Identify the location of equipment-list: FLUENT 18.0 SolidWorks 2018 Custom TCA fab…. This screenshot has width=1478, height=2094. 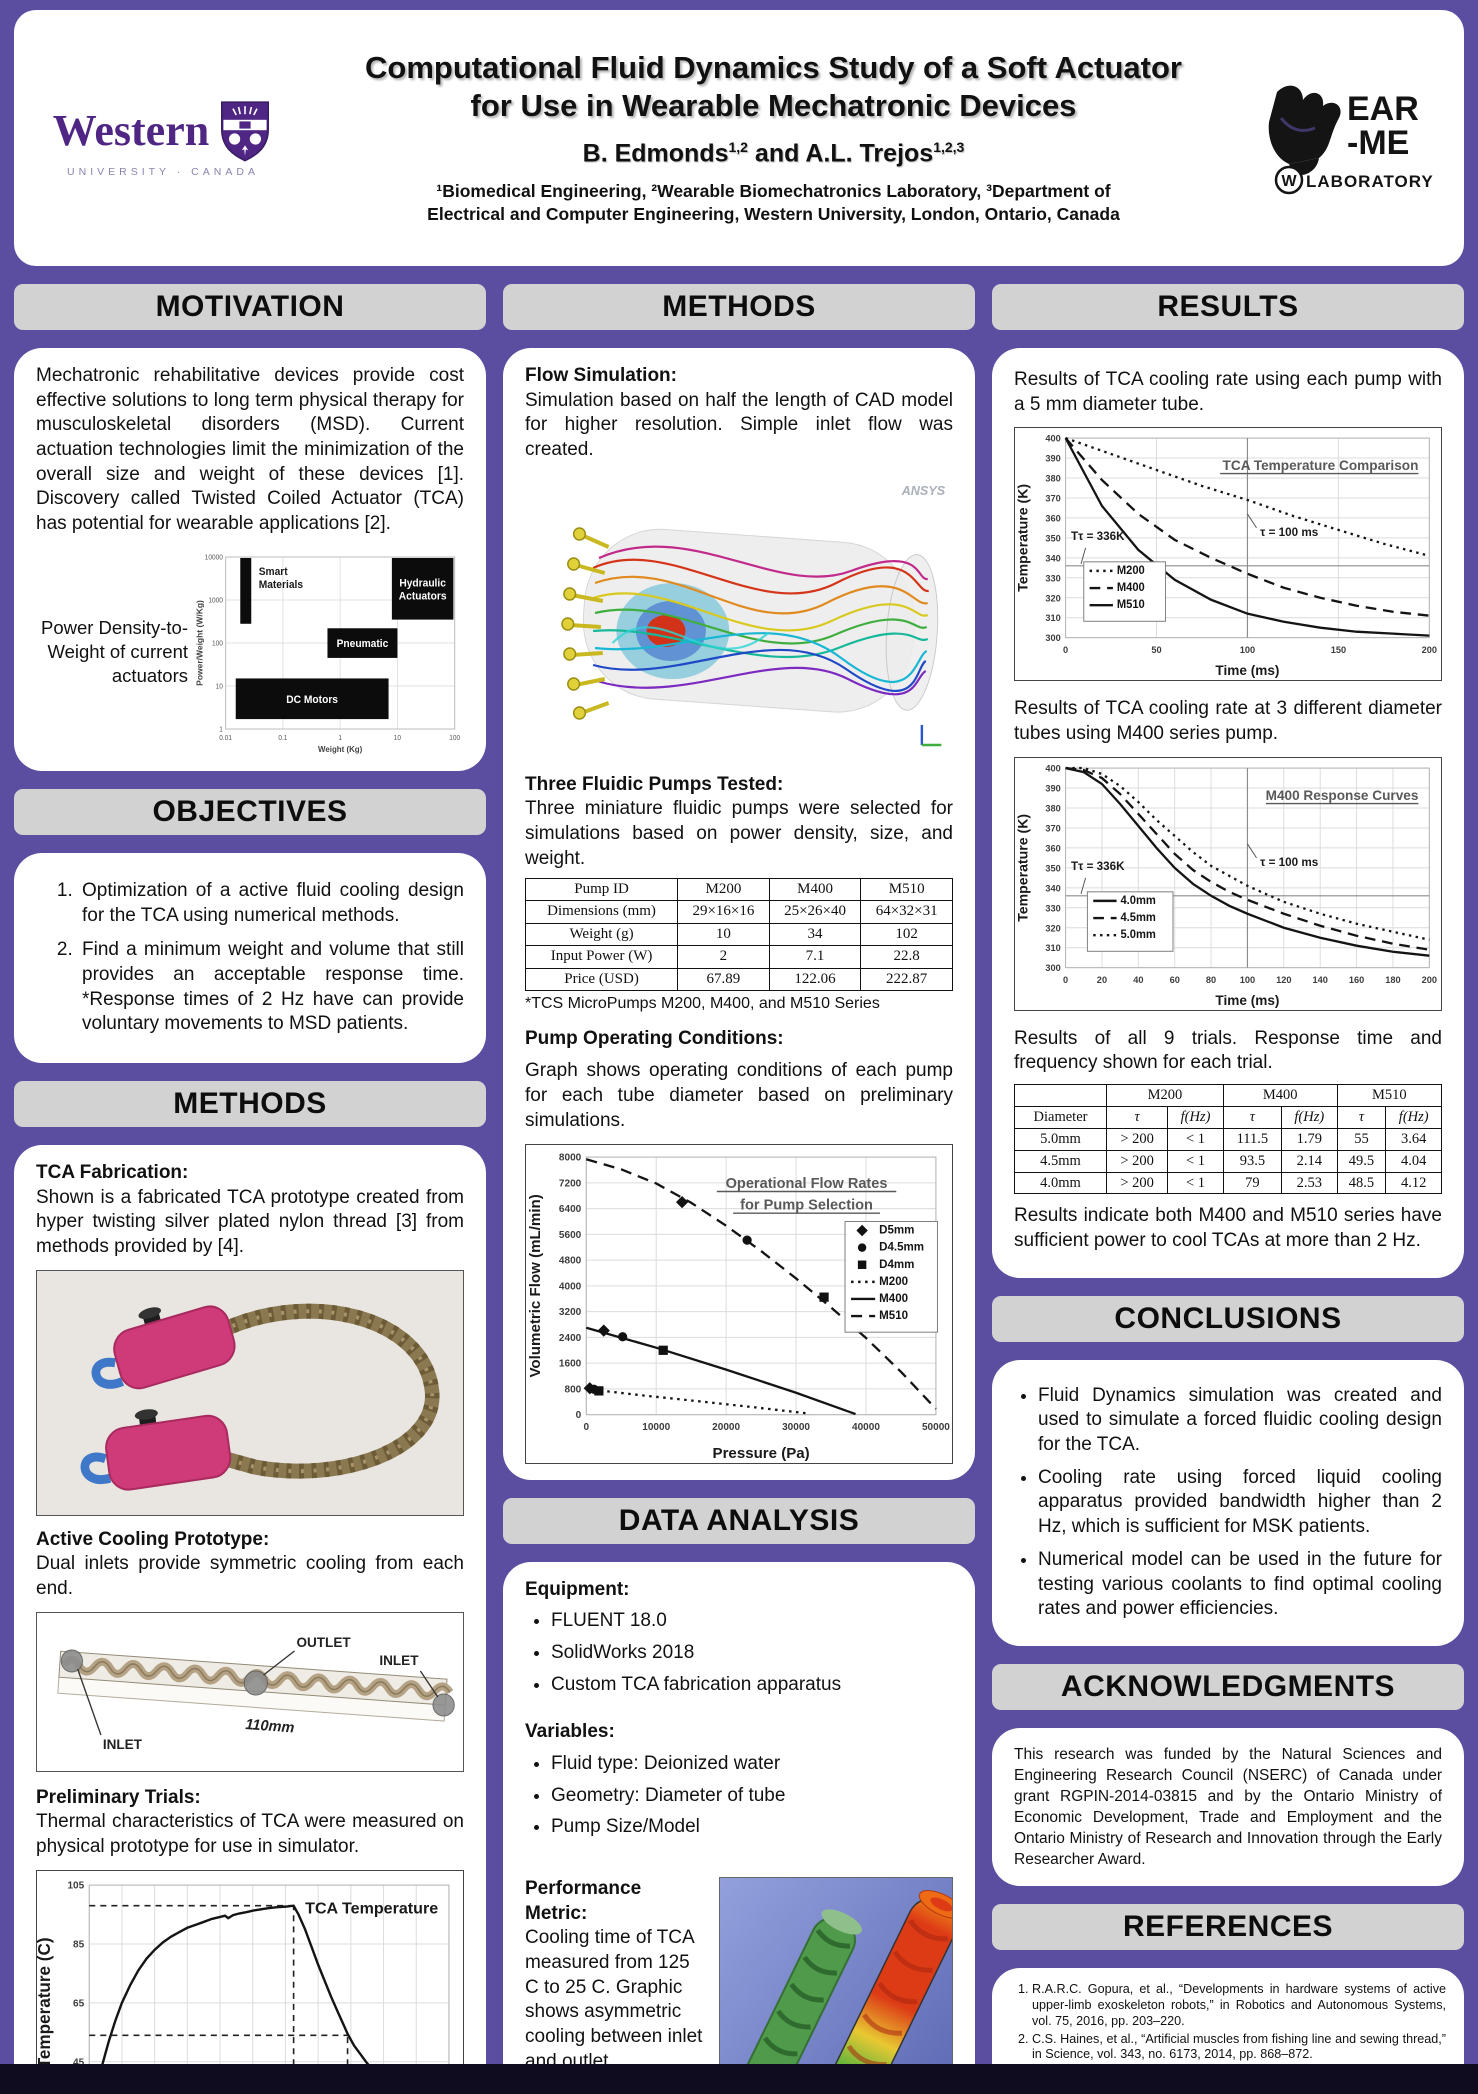
(739, 1653).